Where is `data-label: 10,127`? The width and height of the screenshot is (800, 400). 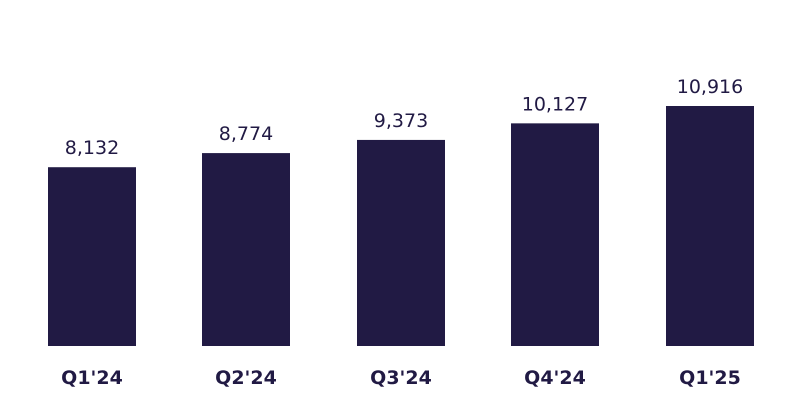 data-label: 10,127 is located at coordinates (555, 104).